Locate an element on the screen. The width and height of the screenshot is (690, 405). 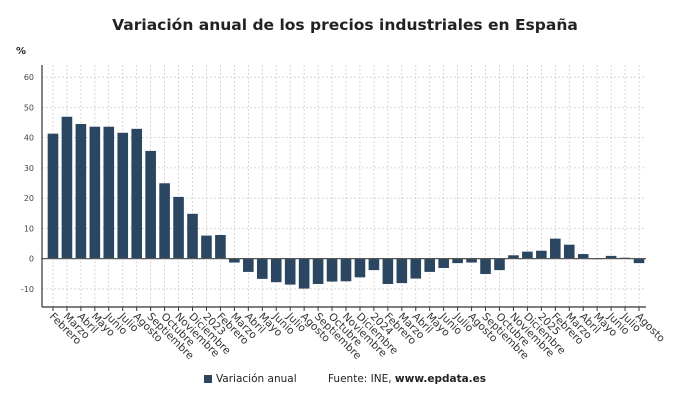
source-prefix: Fuente: INE, is located at coordinates (361, 379).